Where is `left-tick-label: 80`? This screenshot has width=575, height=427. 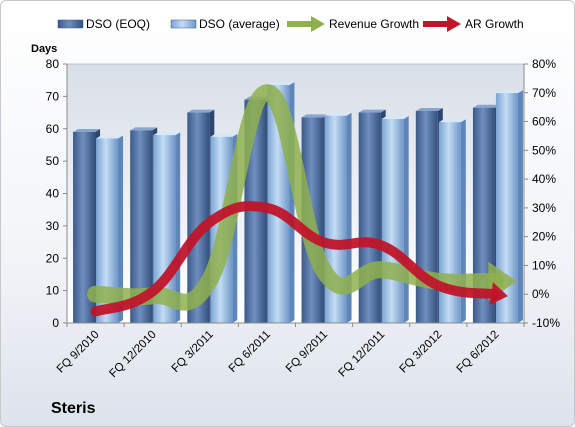 left-tick-label: 80 is located at coordinates (53, 64).